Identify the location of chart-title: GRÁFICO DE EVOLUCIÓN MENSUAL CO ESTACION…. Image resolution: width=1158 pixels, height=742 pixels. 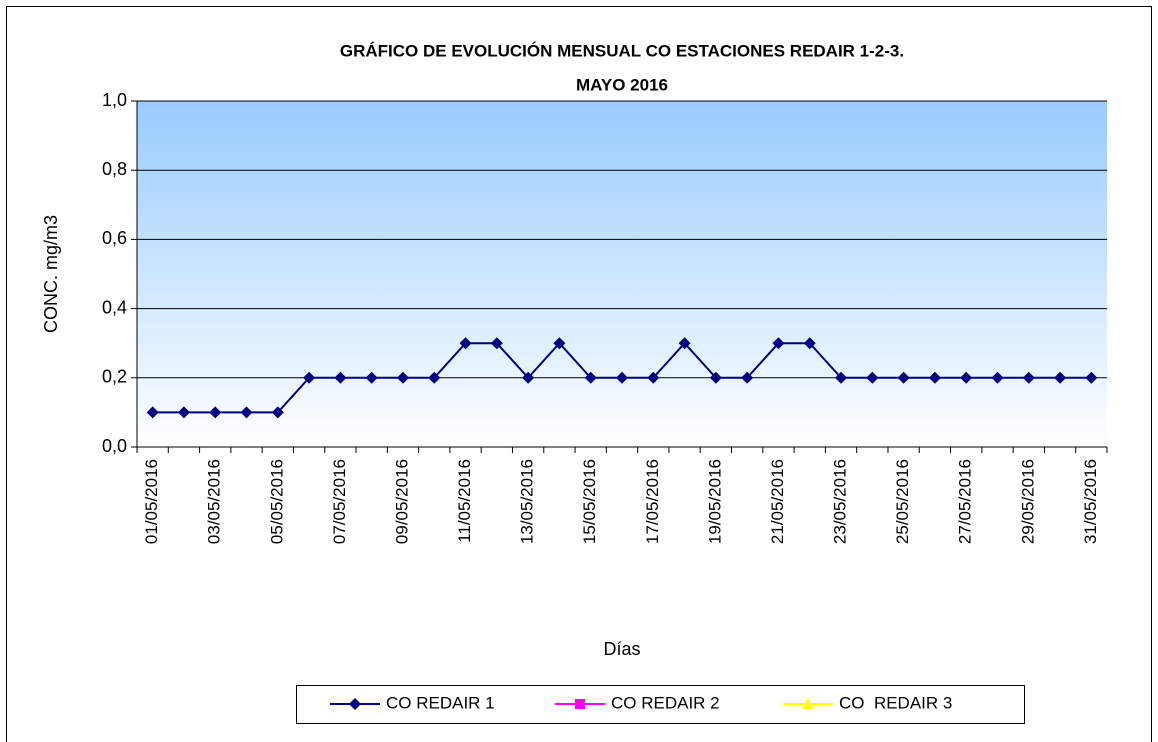
(622, 50).